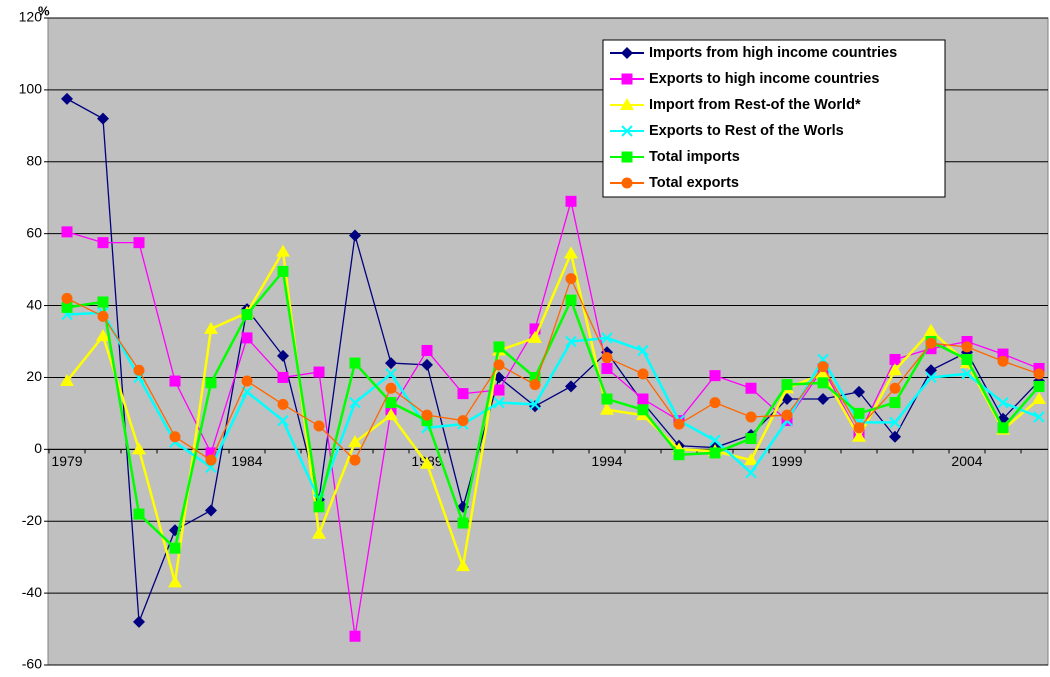 Image resolution: width=1050 pixels, height=677 pixels. What do you see at coordinates (755, 105) in the screenshot?
I see `legend-label: Import from Rest-of the World*` at bounding box center [755, 105].